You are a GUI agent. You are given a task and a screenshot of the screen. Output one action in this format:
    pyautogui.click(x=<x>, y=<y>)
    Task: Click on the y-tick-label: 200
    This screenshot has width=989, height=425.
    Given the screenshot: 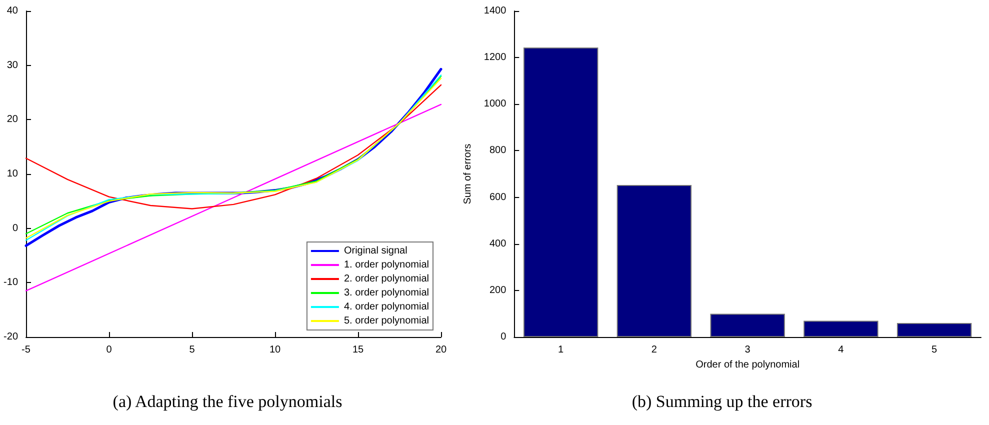 What is the action you would take?
    pyautogui.click(x=498, y=290)
    